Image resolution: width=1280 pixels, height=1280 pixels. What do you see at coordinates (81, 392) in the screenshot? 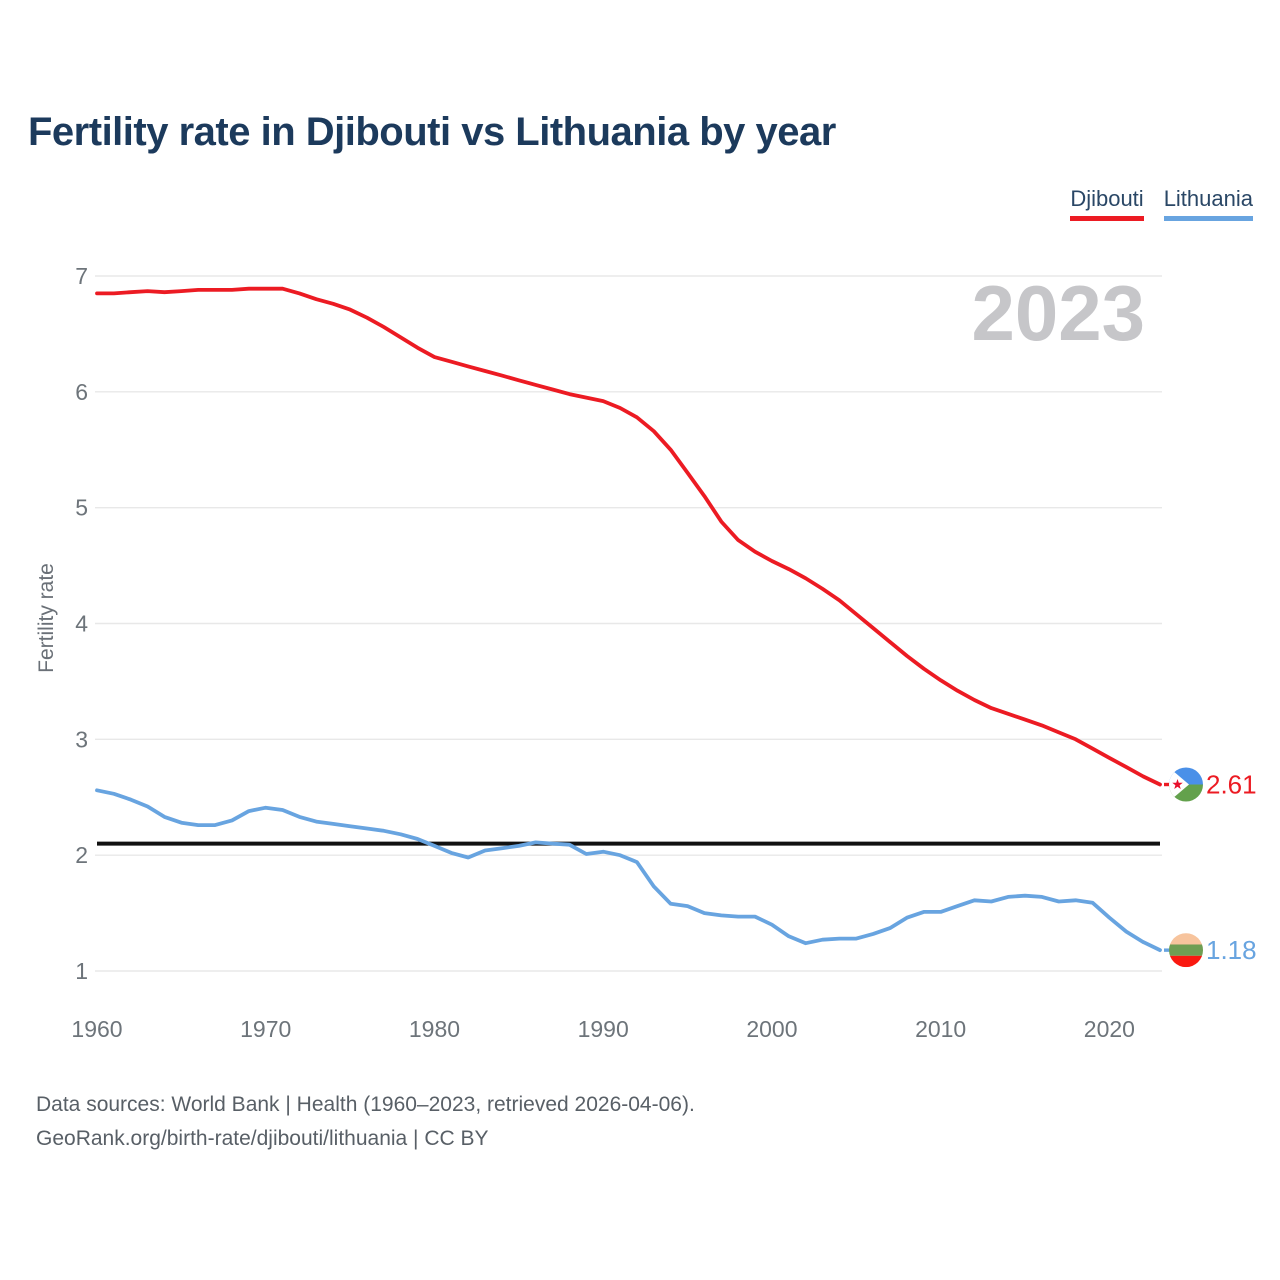
I see `y-tick-label-6: 6` at bounding box center [81, 392].